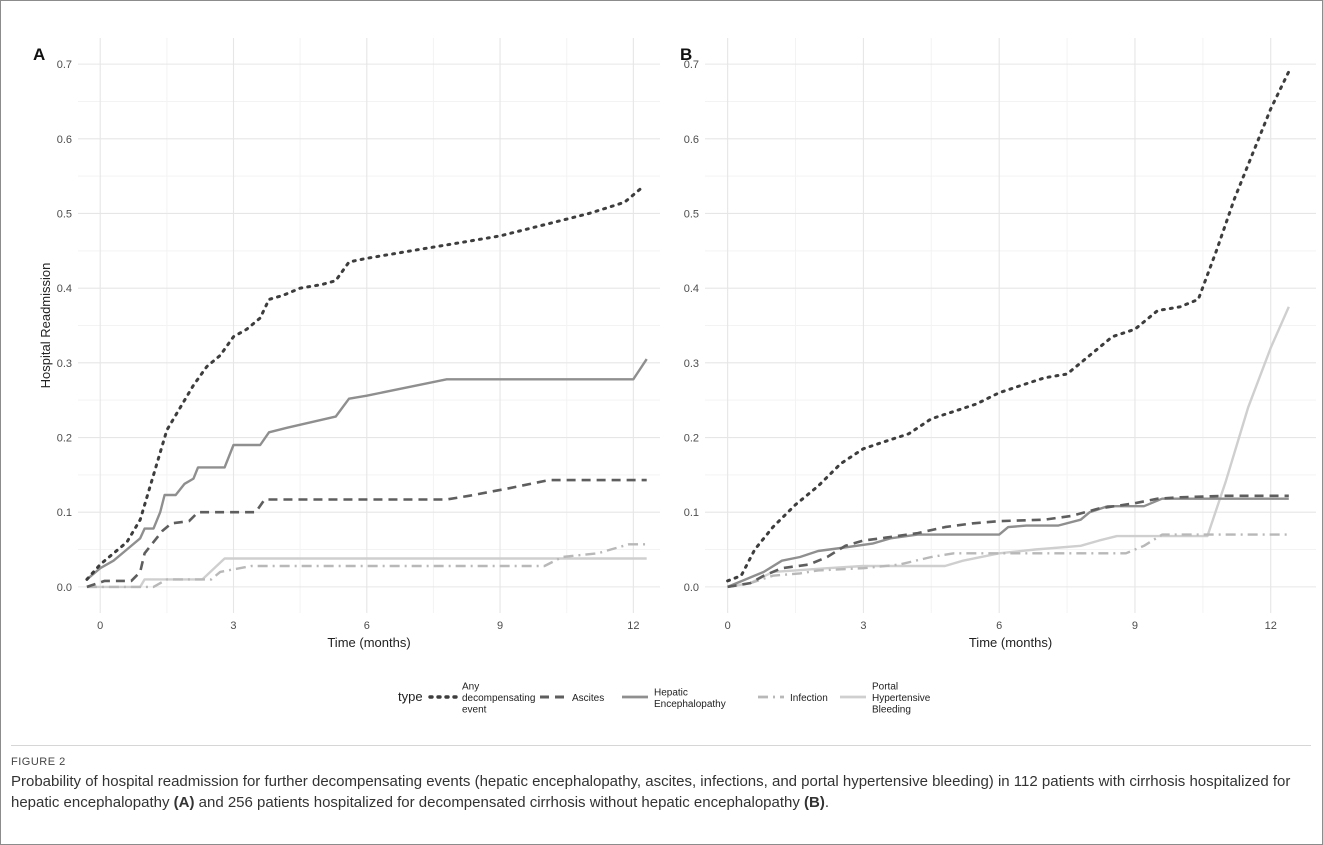 This screenshot has height=845, width=1323. I want to click on legend-label: Hepatic Encephalopathy, so click(690, 698).